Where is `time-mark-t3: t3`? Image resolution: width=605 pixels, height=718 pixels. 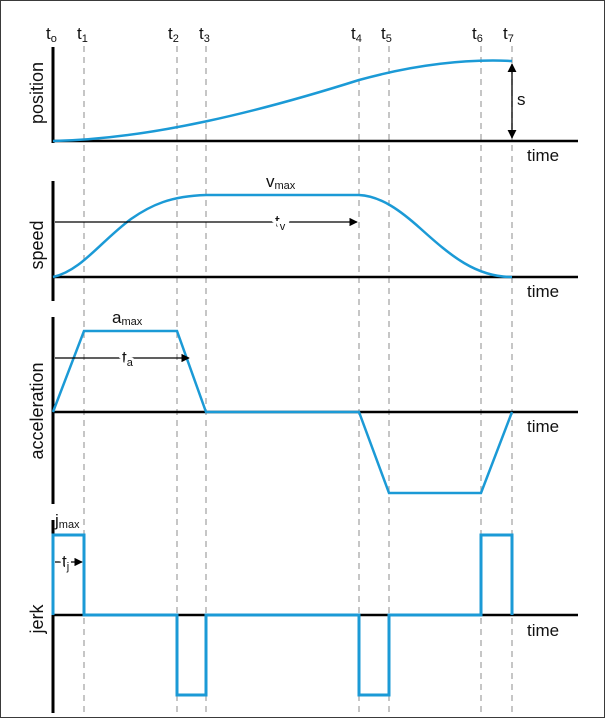 time-mark-t3: t3 is located at coordinates (204, 34).